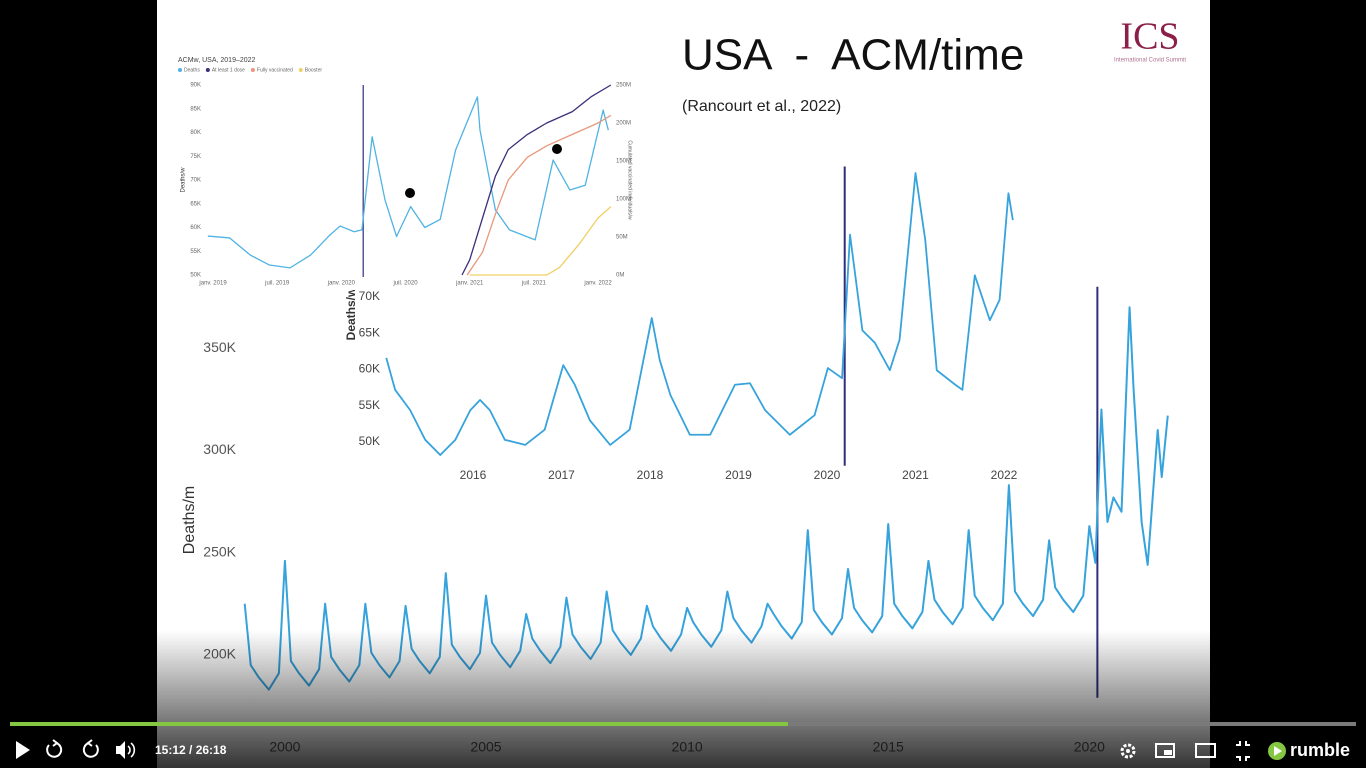 Image resolution: width=1366 pixels, height=768 pixels. I want to click on y-tick-label: 85K, so click(195, 109).